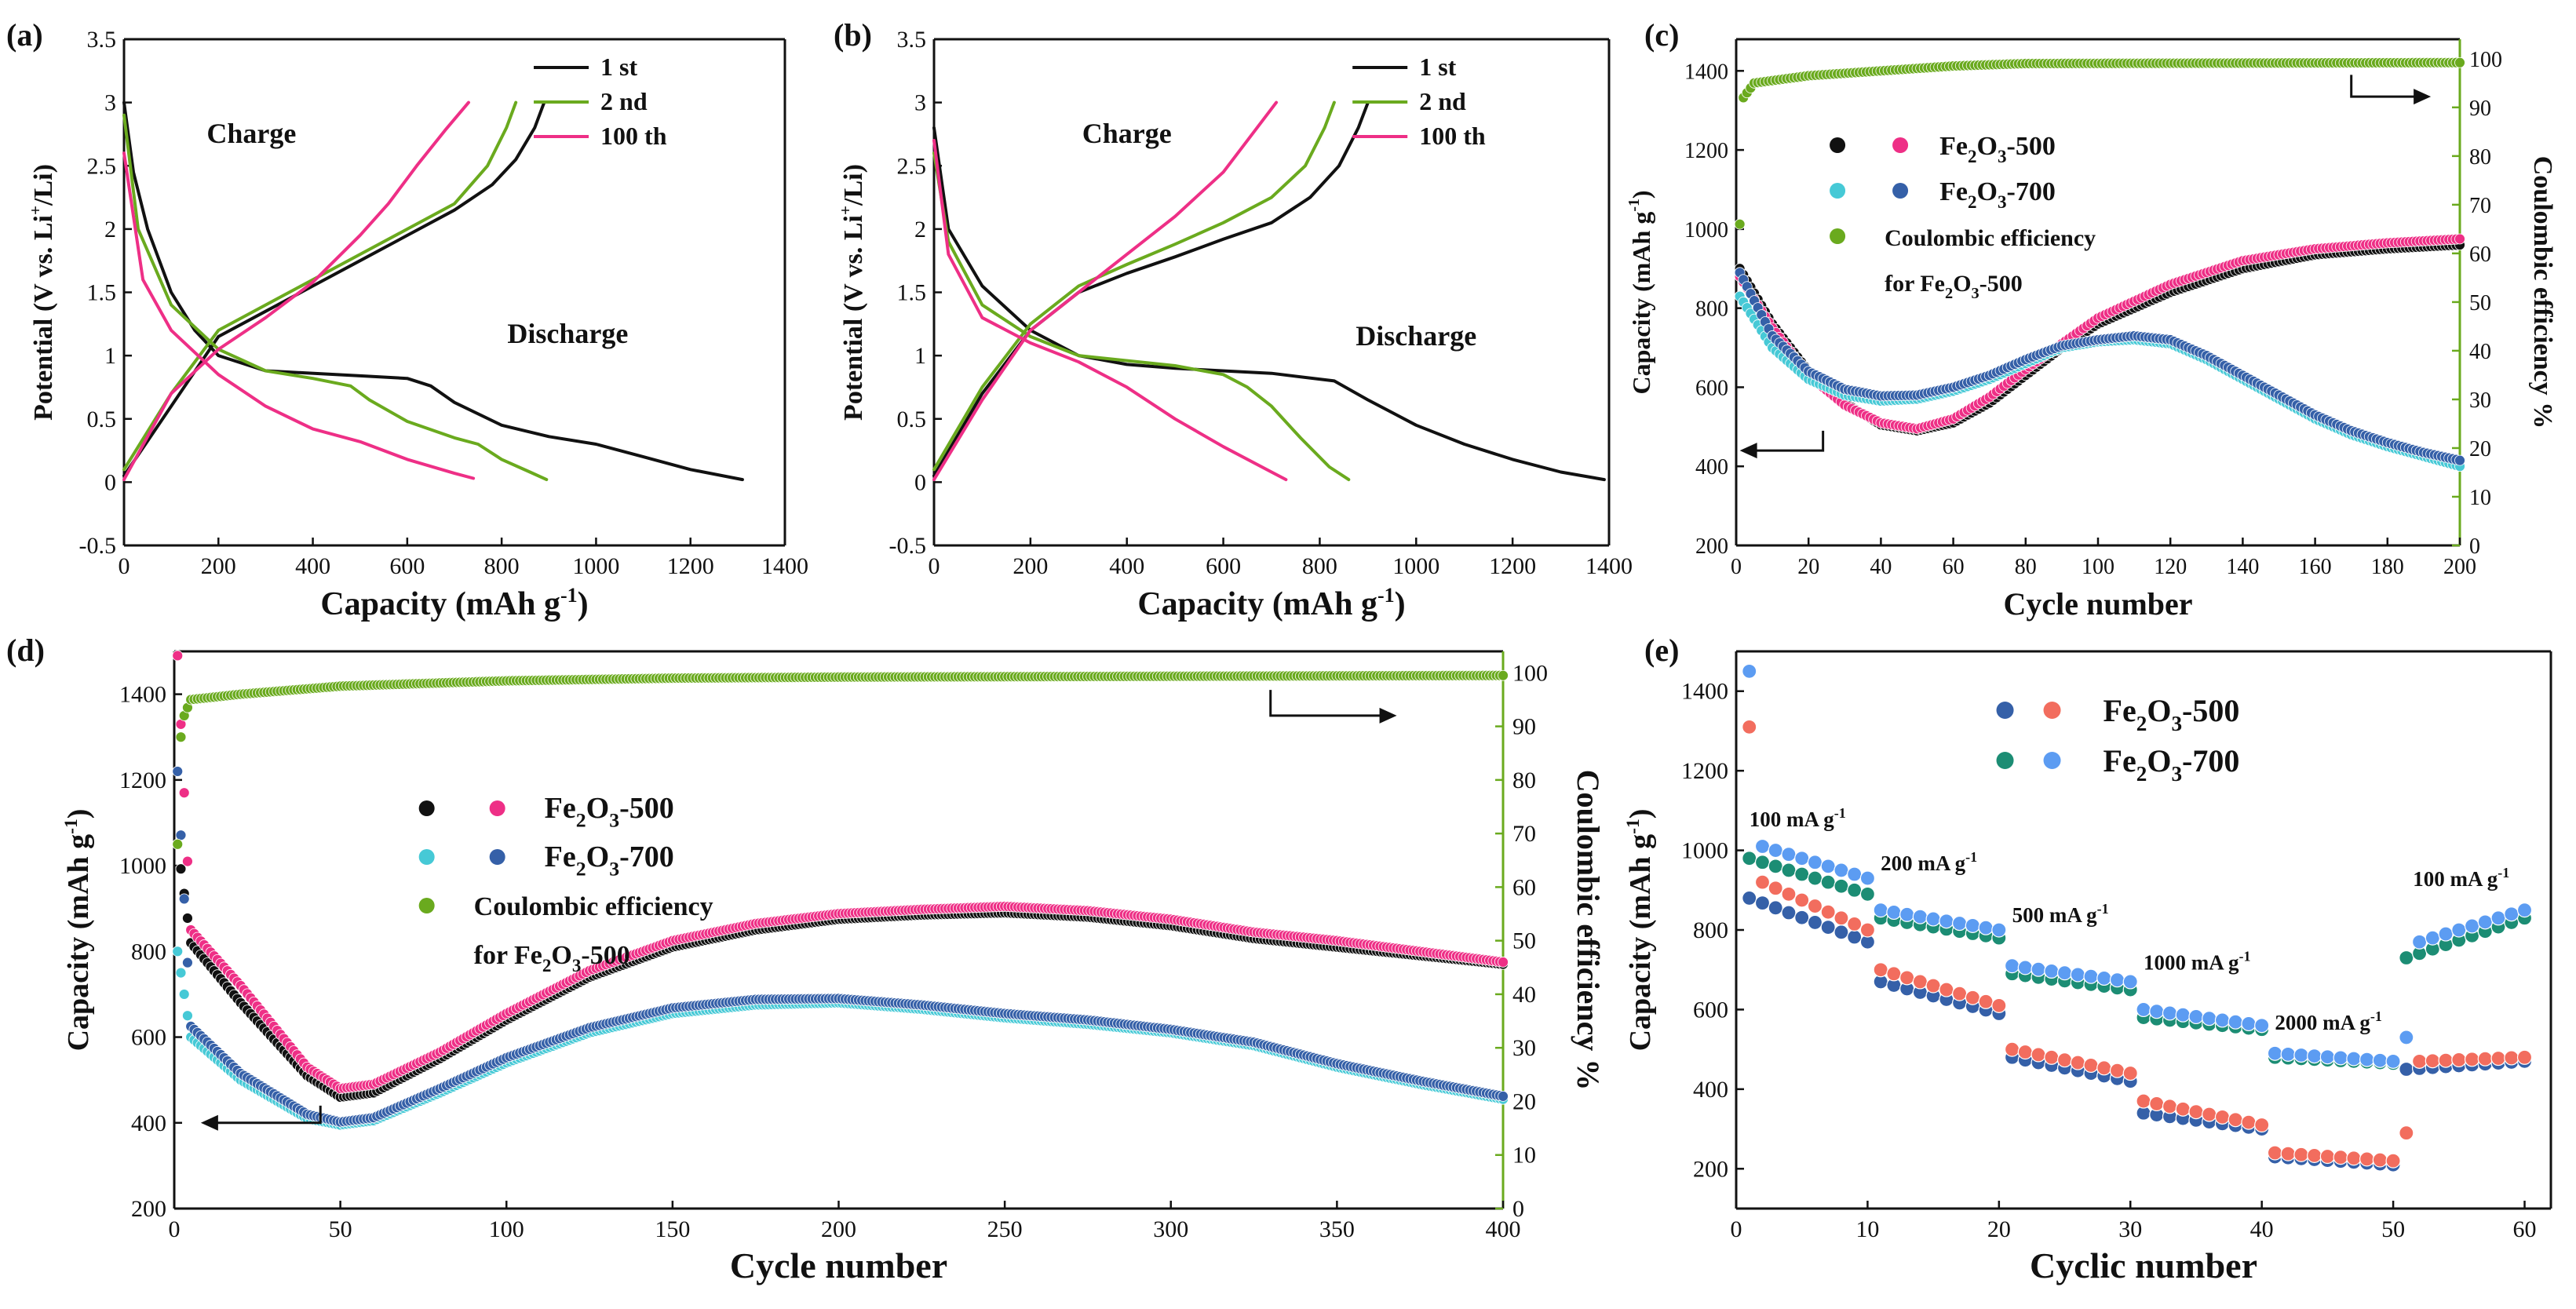  I want to click on x-tick-label: 400, so click(1126, 566).